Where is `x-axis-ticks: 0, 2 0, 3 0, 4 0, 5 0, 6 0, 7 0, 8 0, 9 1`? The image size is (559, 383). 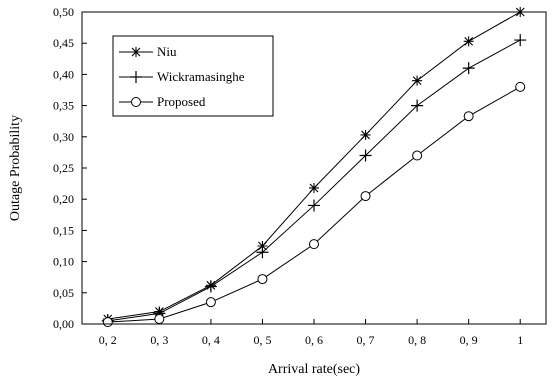 x-axis-ticks: 0, 2 0, 3 0, 4 0, 5 0, 6 0, 7 0, 8 0, 9 1 is located at coordinates (311, 333).